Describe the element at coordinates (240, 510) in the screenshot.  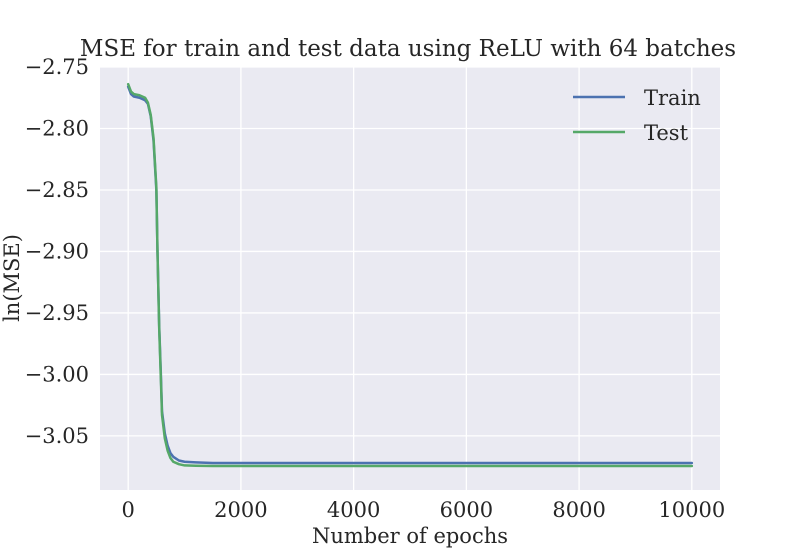
I see `x-tick-label: 2000` at that location.